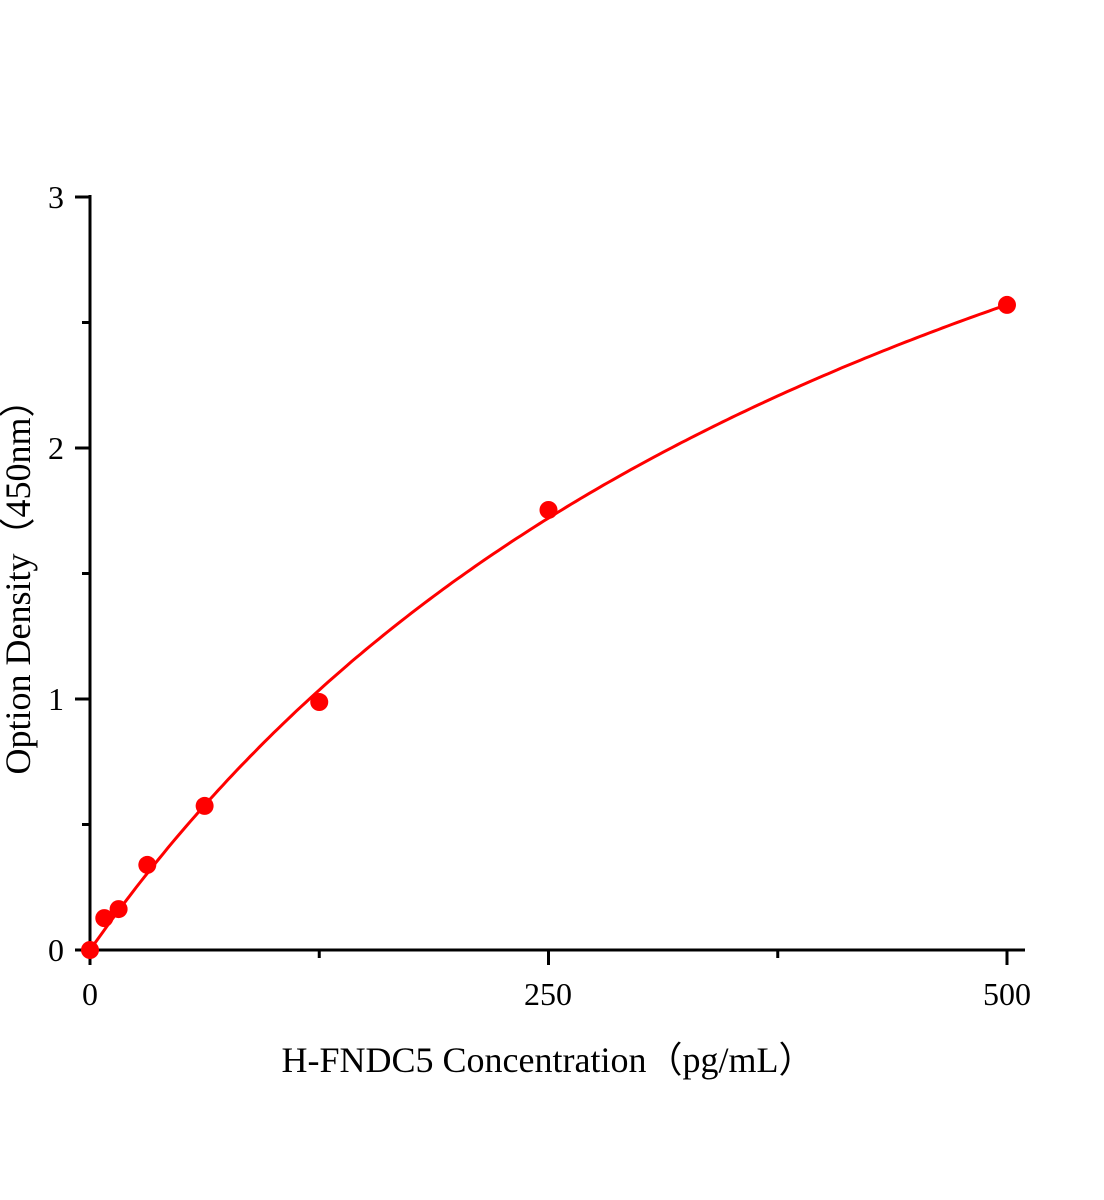  Describe the element at coordinates (90, 994) in the screenshot. I see `x-tick-label: 0` at that location.